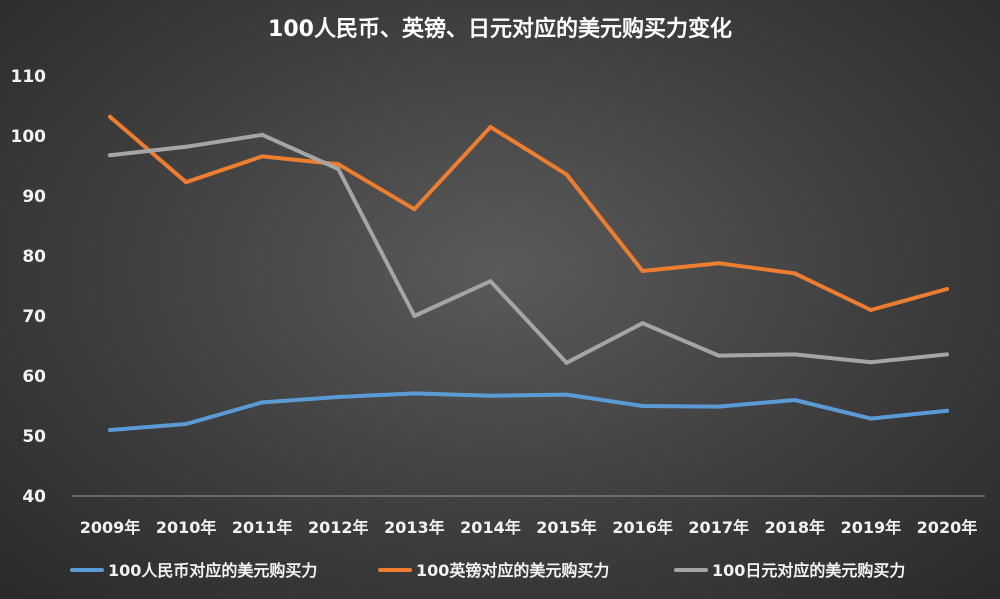  I want to click on y-tick-label: 40, so click(34, 497).